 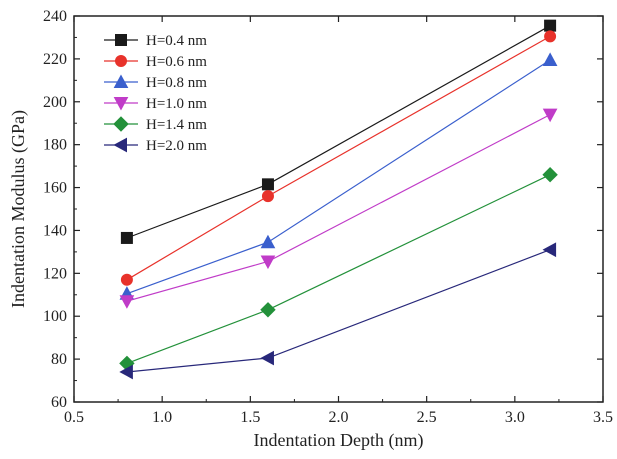 What do you see at coordinates (74, 417) in the screenshot?
I see `x-tick-label: 0.5` at bounding box center [74, 417].